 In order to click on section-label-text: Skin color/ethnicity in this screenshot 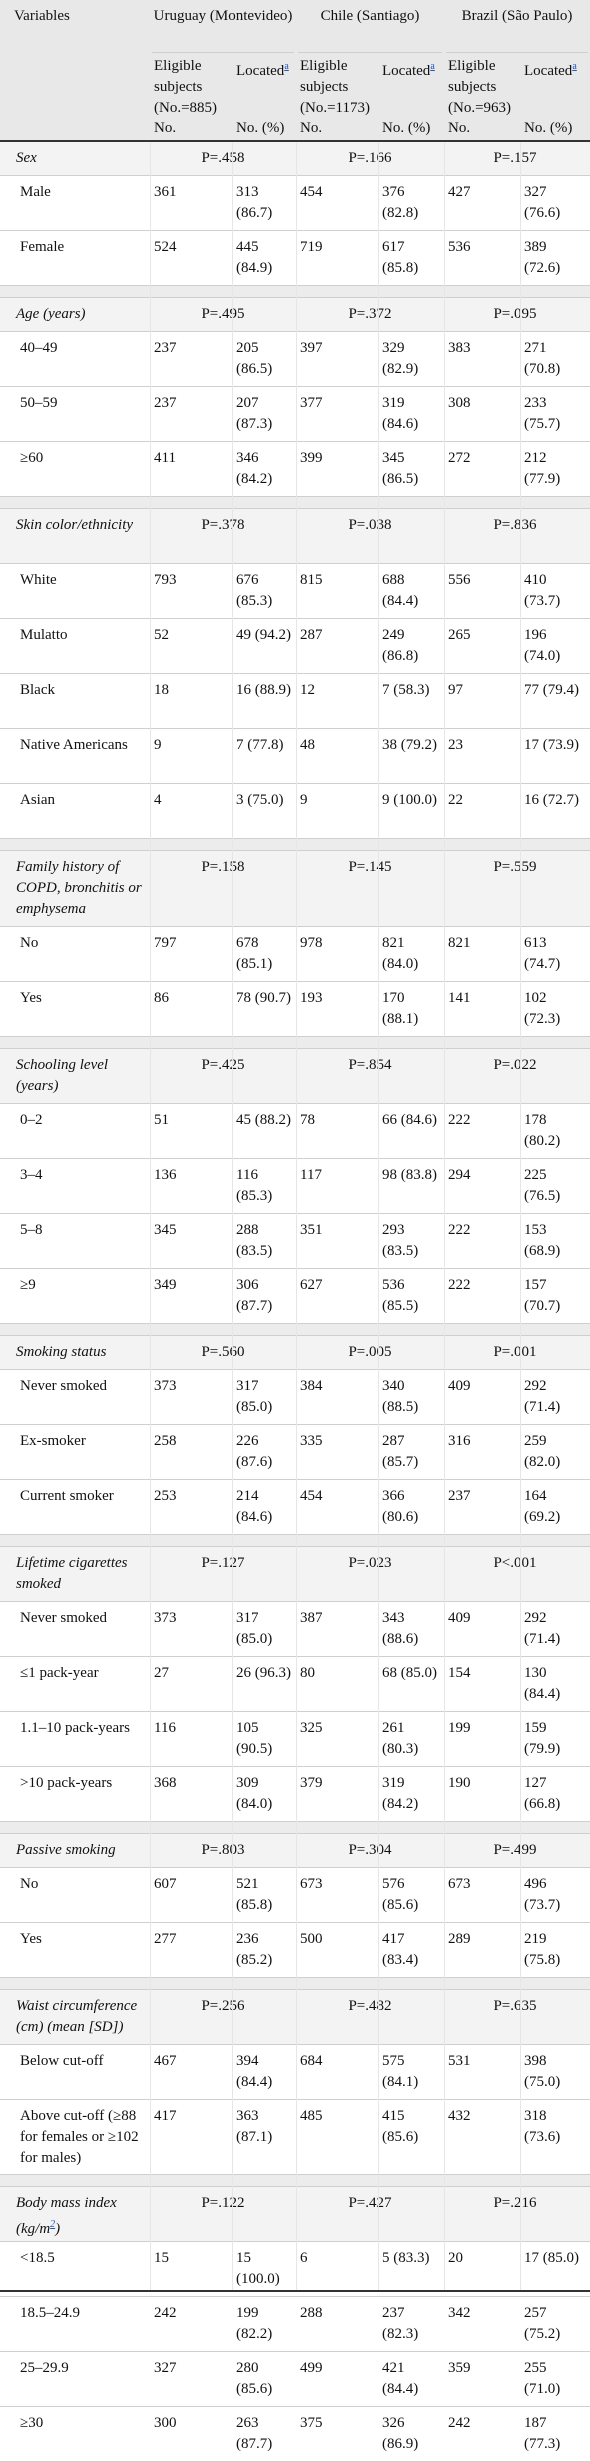, I will do `click(75, 525)`.